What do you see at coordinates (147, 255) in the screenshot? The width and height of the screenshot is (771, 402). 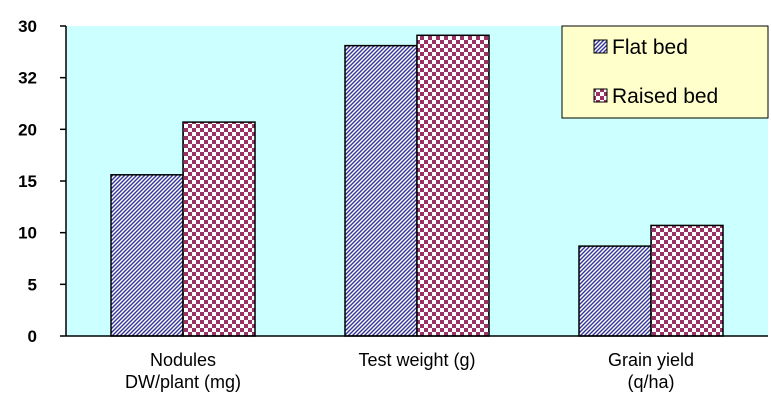 I see `bar-flat-bed-nodules-dw-plant-mg-` at bounding box center [147, 255].